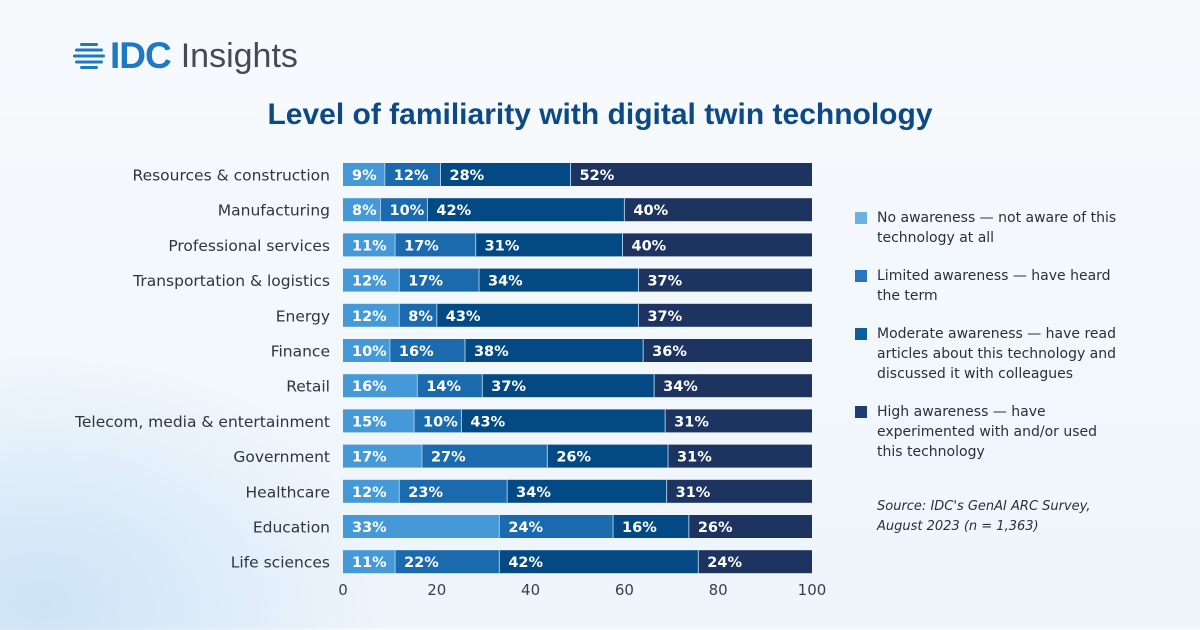 The height and width of the screenshot is (630, 1200). Describe the element at coordinates (994, 286) in the screenshot. I see `legend-label: Limited awareness — have heard the term` at that location.